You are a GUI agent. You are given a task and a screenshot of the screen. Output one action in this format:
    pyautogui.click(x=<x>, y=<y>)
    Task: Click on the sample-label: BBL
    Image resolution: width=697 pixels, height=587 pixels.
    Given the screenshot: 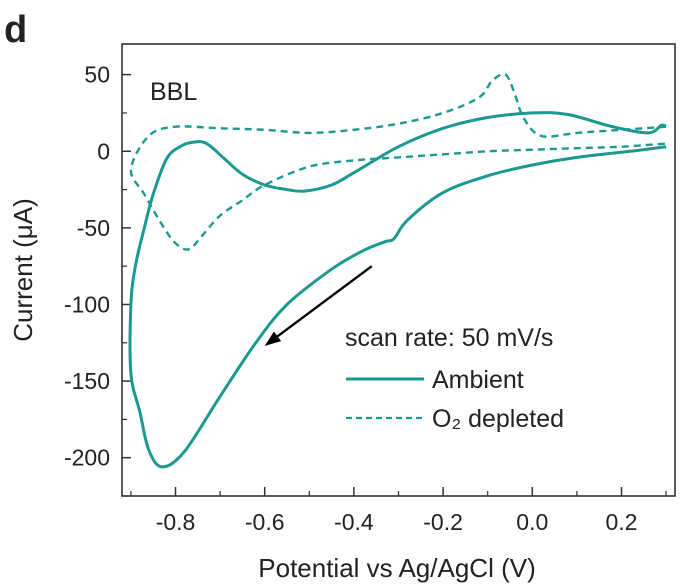 What is the action you would take?
    pyautogui.click(x=173, y=92)
    